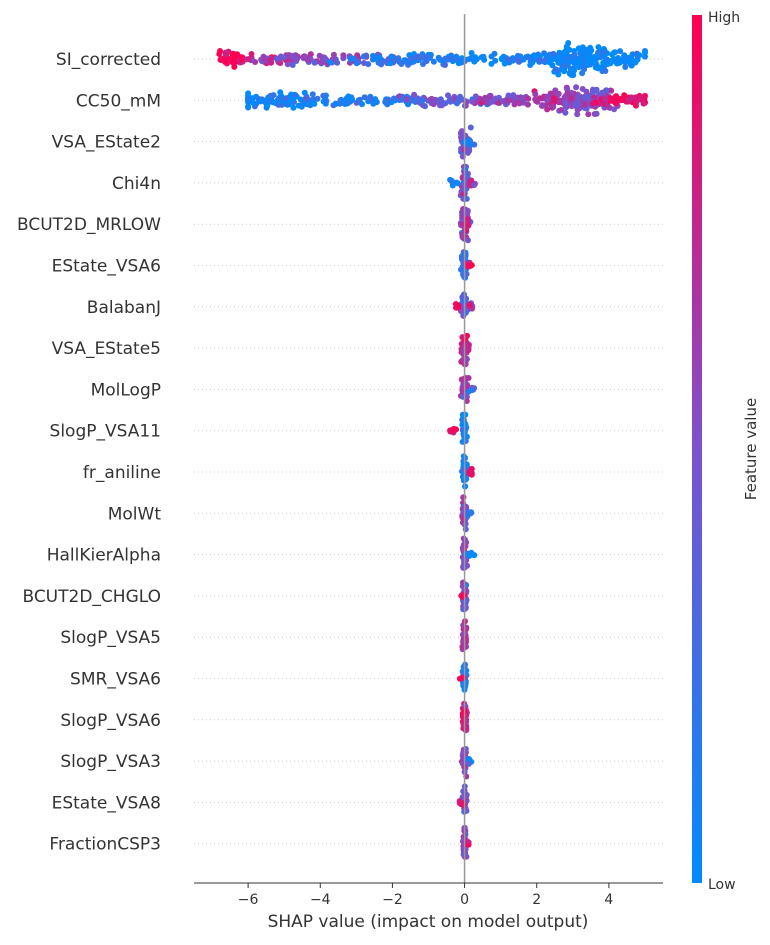 This screenshot has height=945, width=770. I want to click on feature-label: EState_VSA6, so click(106, 267).